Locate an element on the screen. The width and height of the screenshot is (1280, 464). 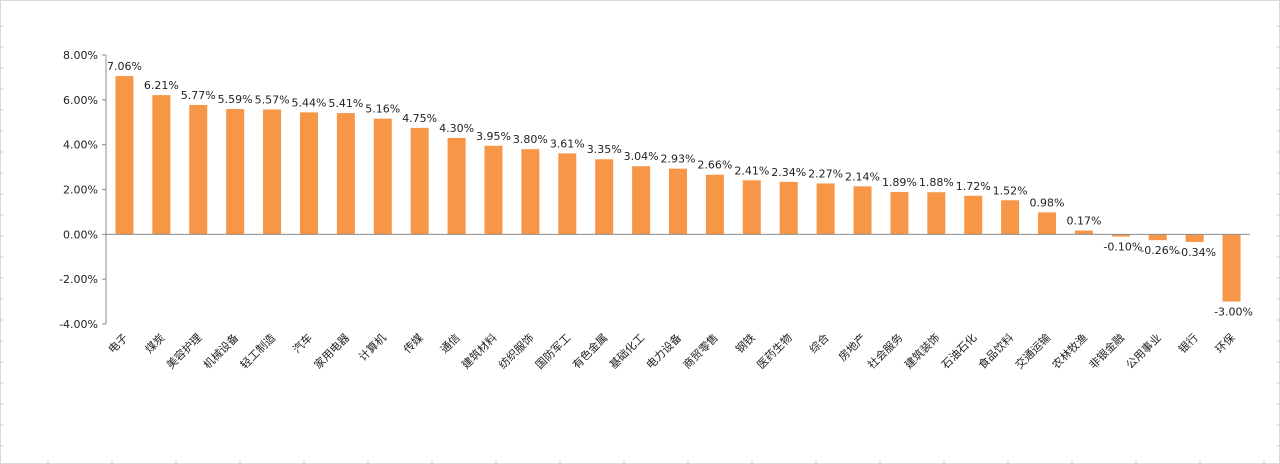
data-label: 5.44% is located at coordinates (308, 102).